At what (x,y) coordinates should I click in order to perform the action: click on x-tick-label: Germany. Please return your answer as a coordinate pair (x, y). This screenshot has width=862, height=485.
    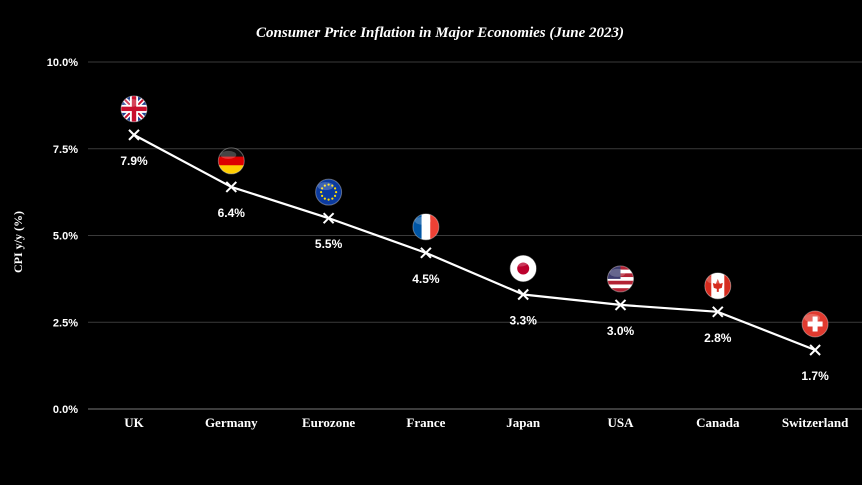
    Looking at the image, I should click on (231, 422).